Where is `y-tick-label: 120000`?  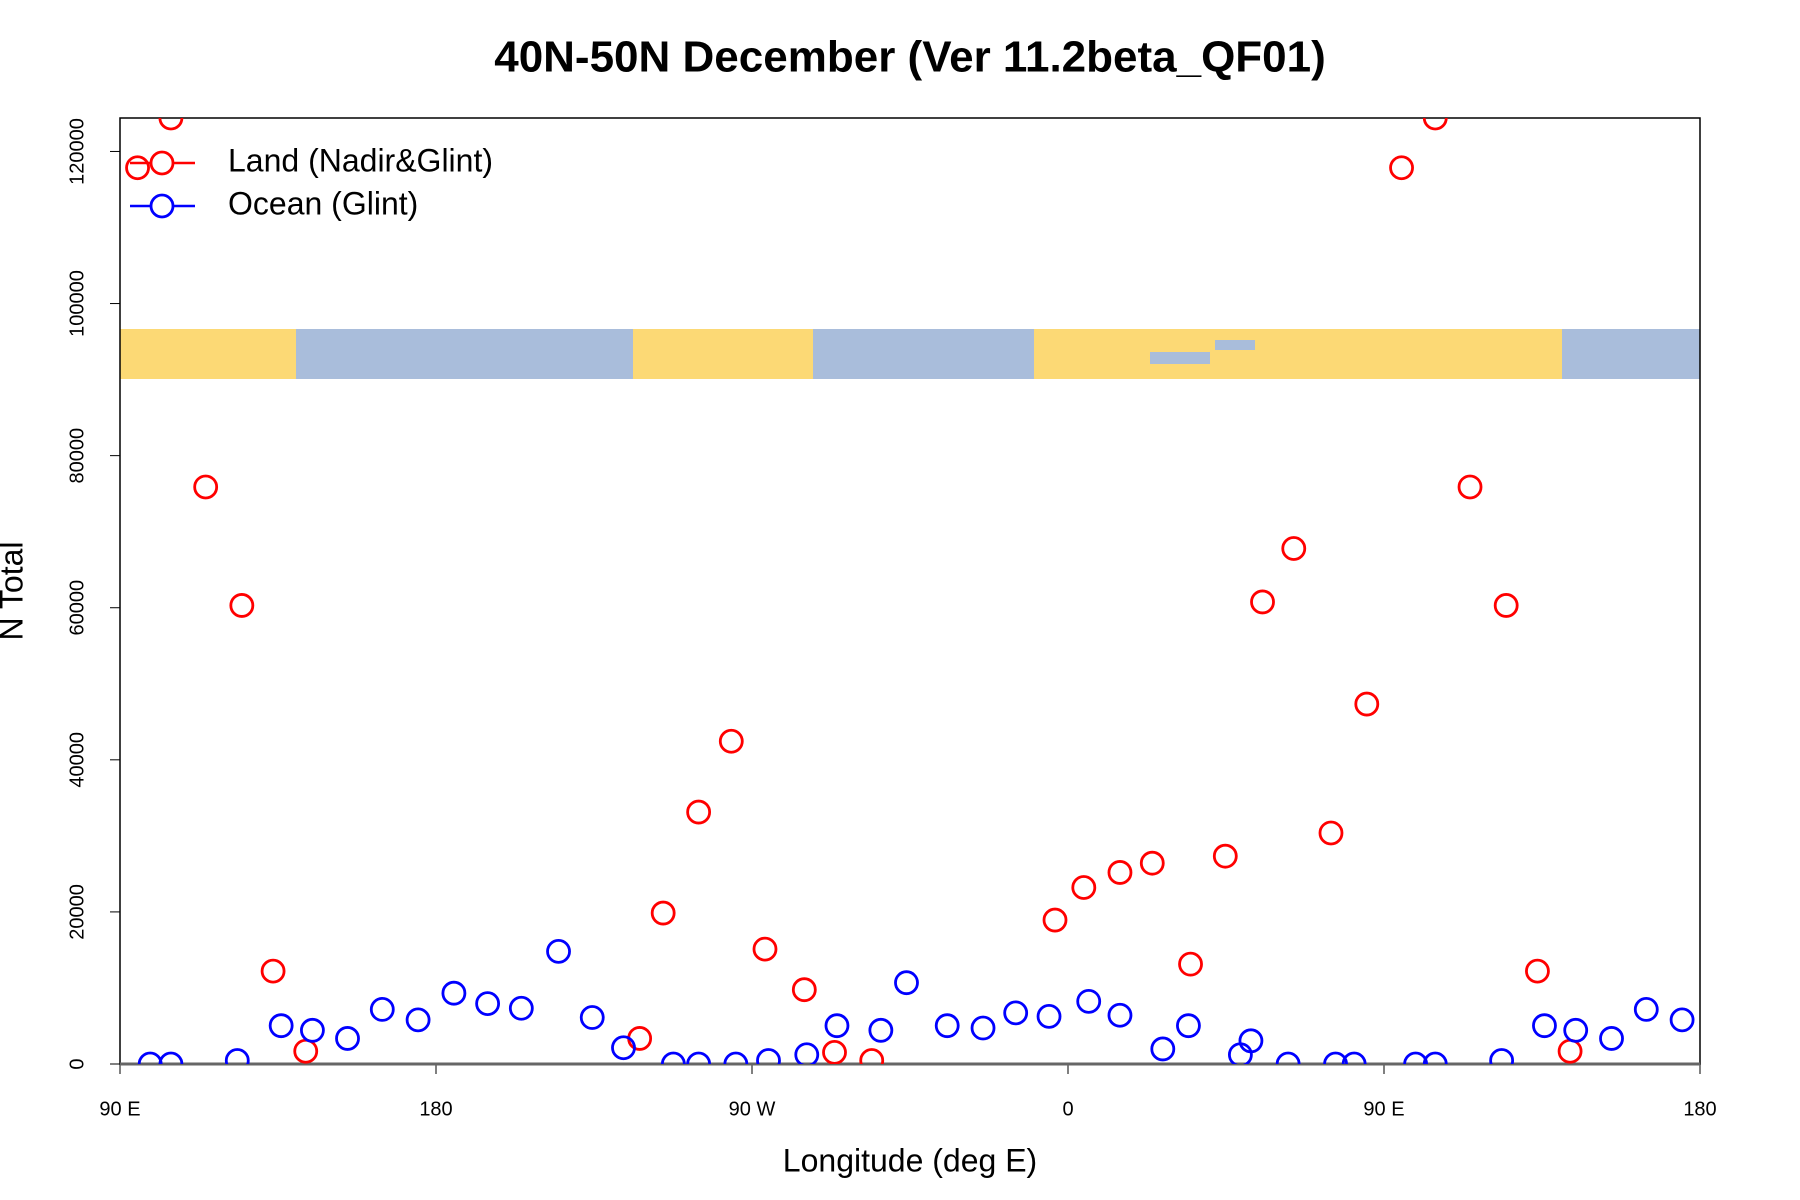 y-tick-label: 120000 is located at coordinates (77, 151).